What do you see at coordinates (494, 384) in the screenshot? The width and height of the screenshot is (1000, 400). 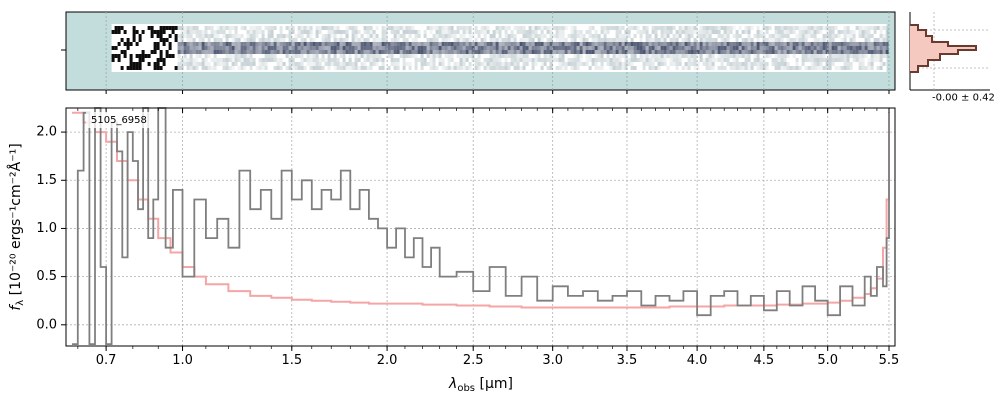 I see `x-axis-label-unit: [μm]` at bounding box center [494, 384].